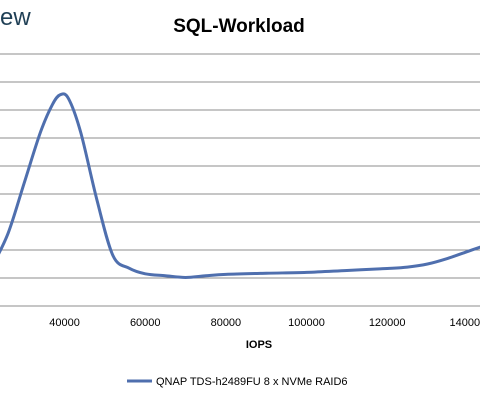  I want to click on x-tick-label: 140000, so click(464, 323).